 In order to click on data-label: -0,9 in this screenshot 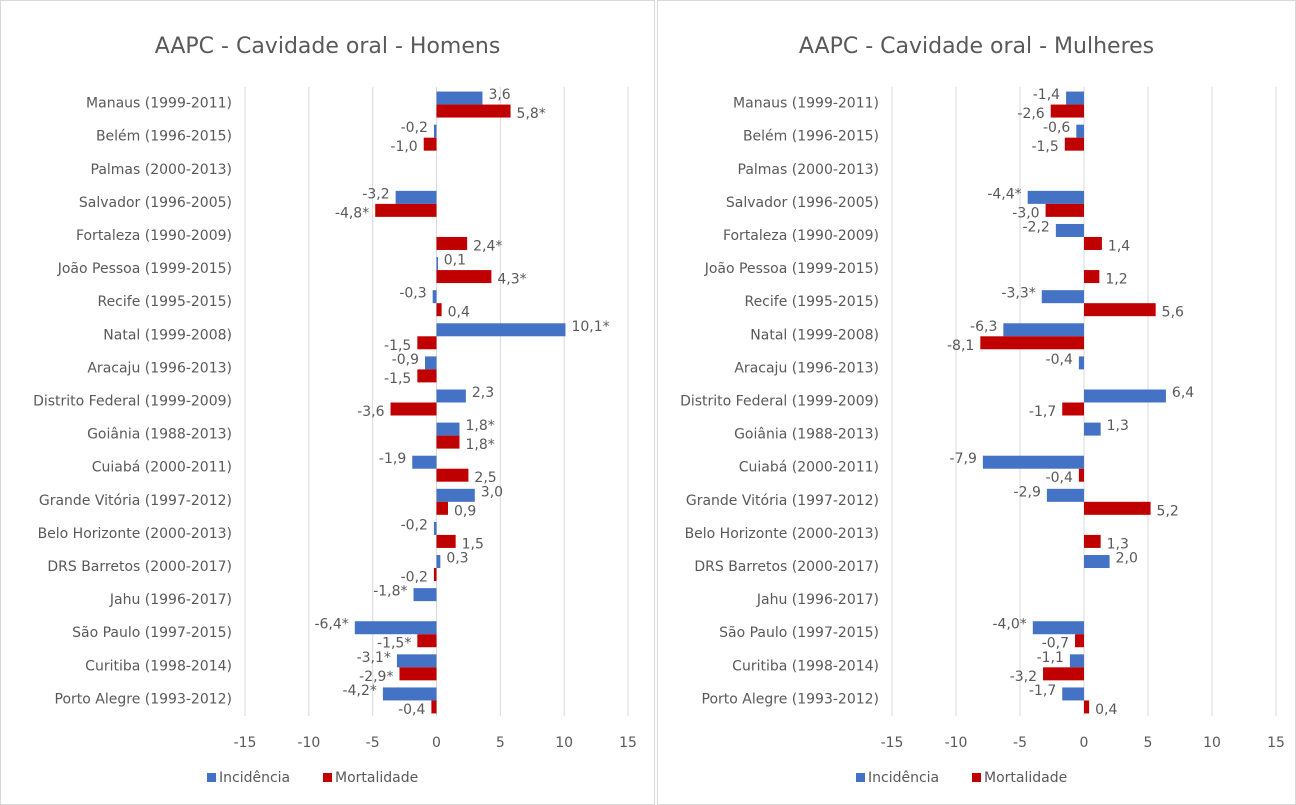, I will do `click(405, 360)`.